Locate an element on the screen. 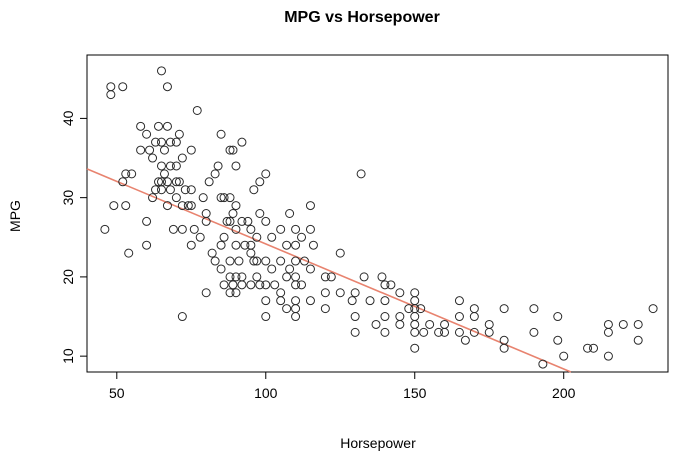 This screenshot has width=674, height=465. x-axis: 50 100 150 200 is located at coordinates (342, 386).